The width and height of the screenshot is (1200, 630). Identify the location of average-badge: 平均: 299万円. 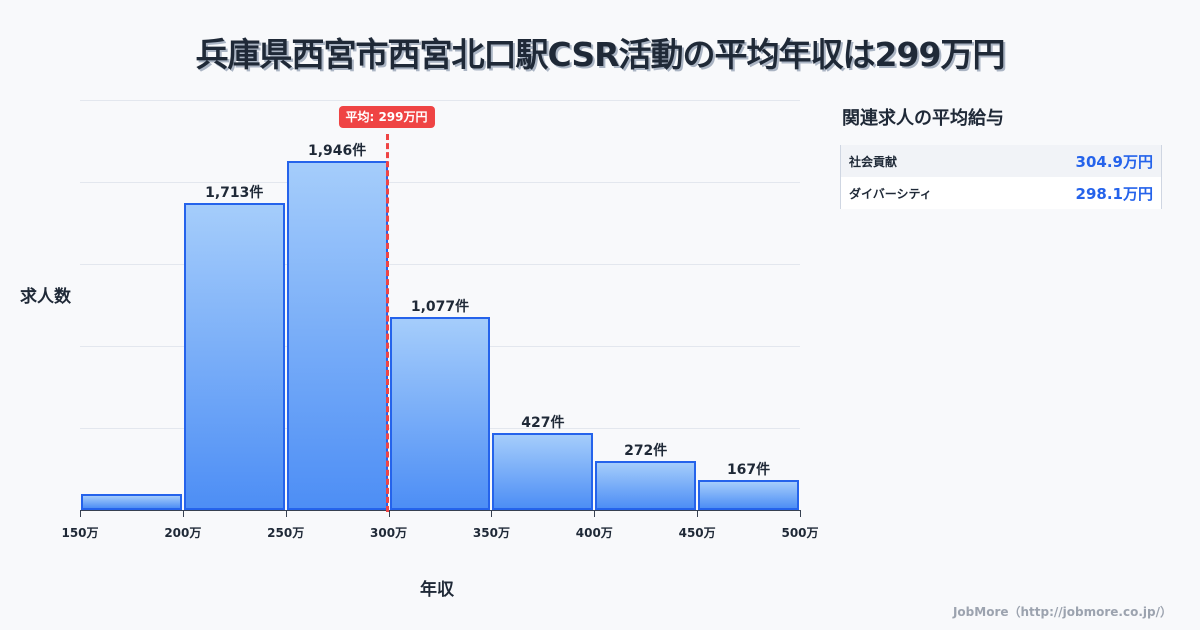
(386, 117).